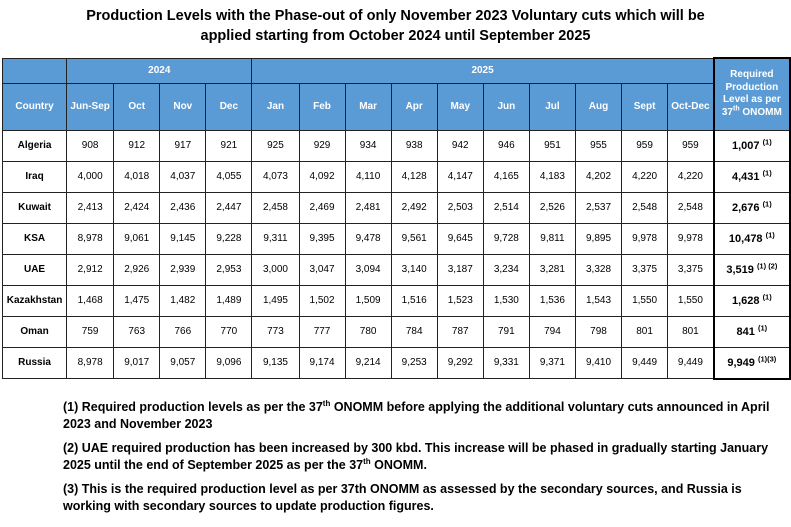 This screenshot has width=791, height=527. What do you see at coordinates (229, 300) in the screenshot?
I see `value-cell: 1,489` at bounding box center [229, 300].